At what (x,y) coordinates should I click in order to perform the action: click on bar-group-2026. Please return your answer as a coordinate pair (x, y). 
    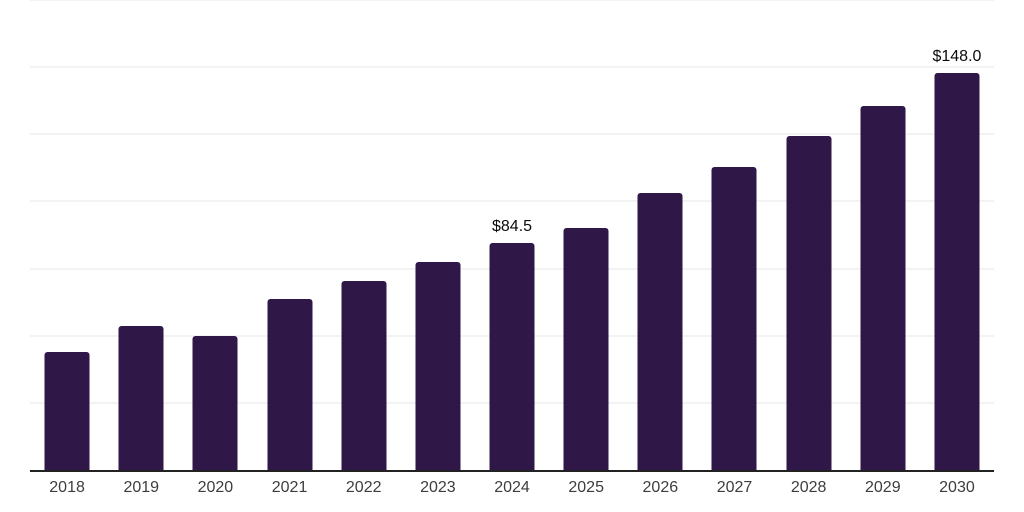
    Looking at the image, I should click on (660, 235).